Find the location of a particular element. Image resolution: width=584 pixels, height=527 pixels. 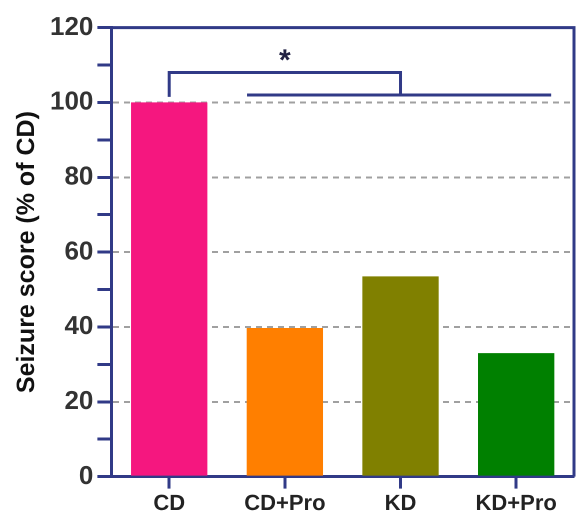

y-tick-label: 100 is located at coordinates (72, 101).